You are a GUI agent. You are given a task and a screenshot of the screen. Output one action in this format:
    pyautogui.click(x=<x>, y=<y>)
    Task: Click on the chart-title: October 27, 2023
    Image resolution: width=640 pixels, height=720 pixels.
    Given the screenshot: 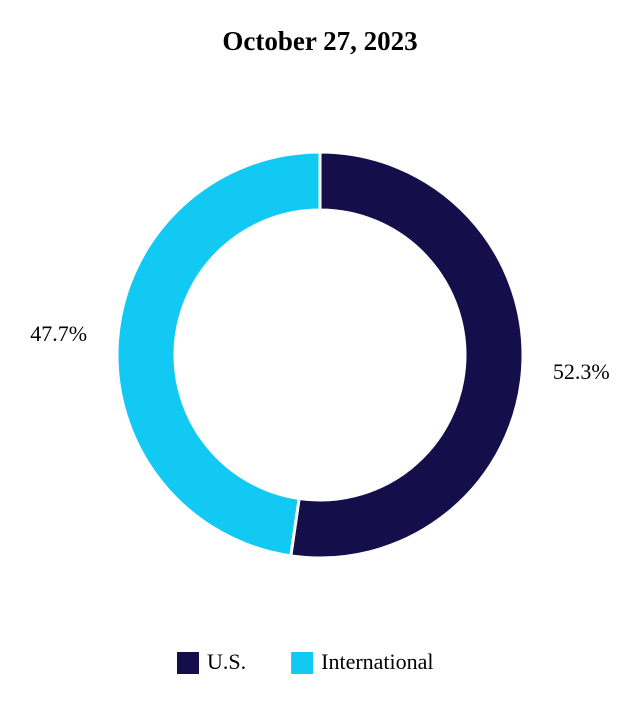 What is the action you would take?
    pyautogui.click(x=319, y=41)
    